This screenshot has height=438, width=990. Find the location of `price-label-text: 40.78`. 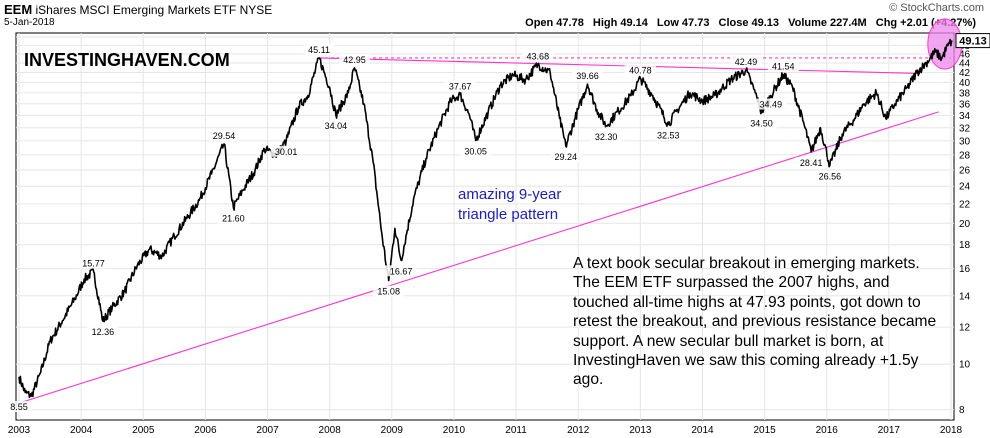

price-label-text: 40.78 is located at coordinates (640, 70).